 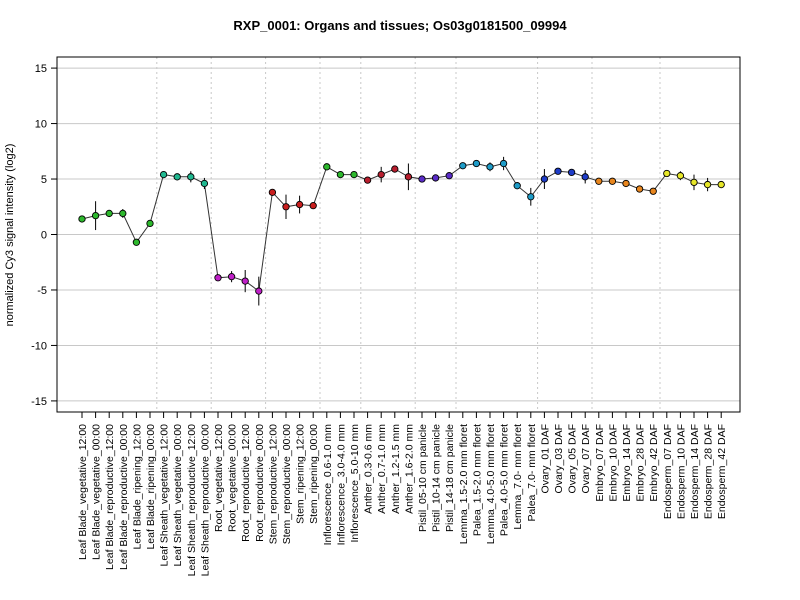 I want to click on x-tick-label: Palea_4.0-5.0 mm floret, so click(x=505, y=480).